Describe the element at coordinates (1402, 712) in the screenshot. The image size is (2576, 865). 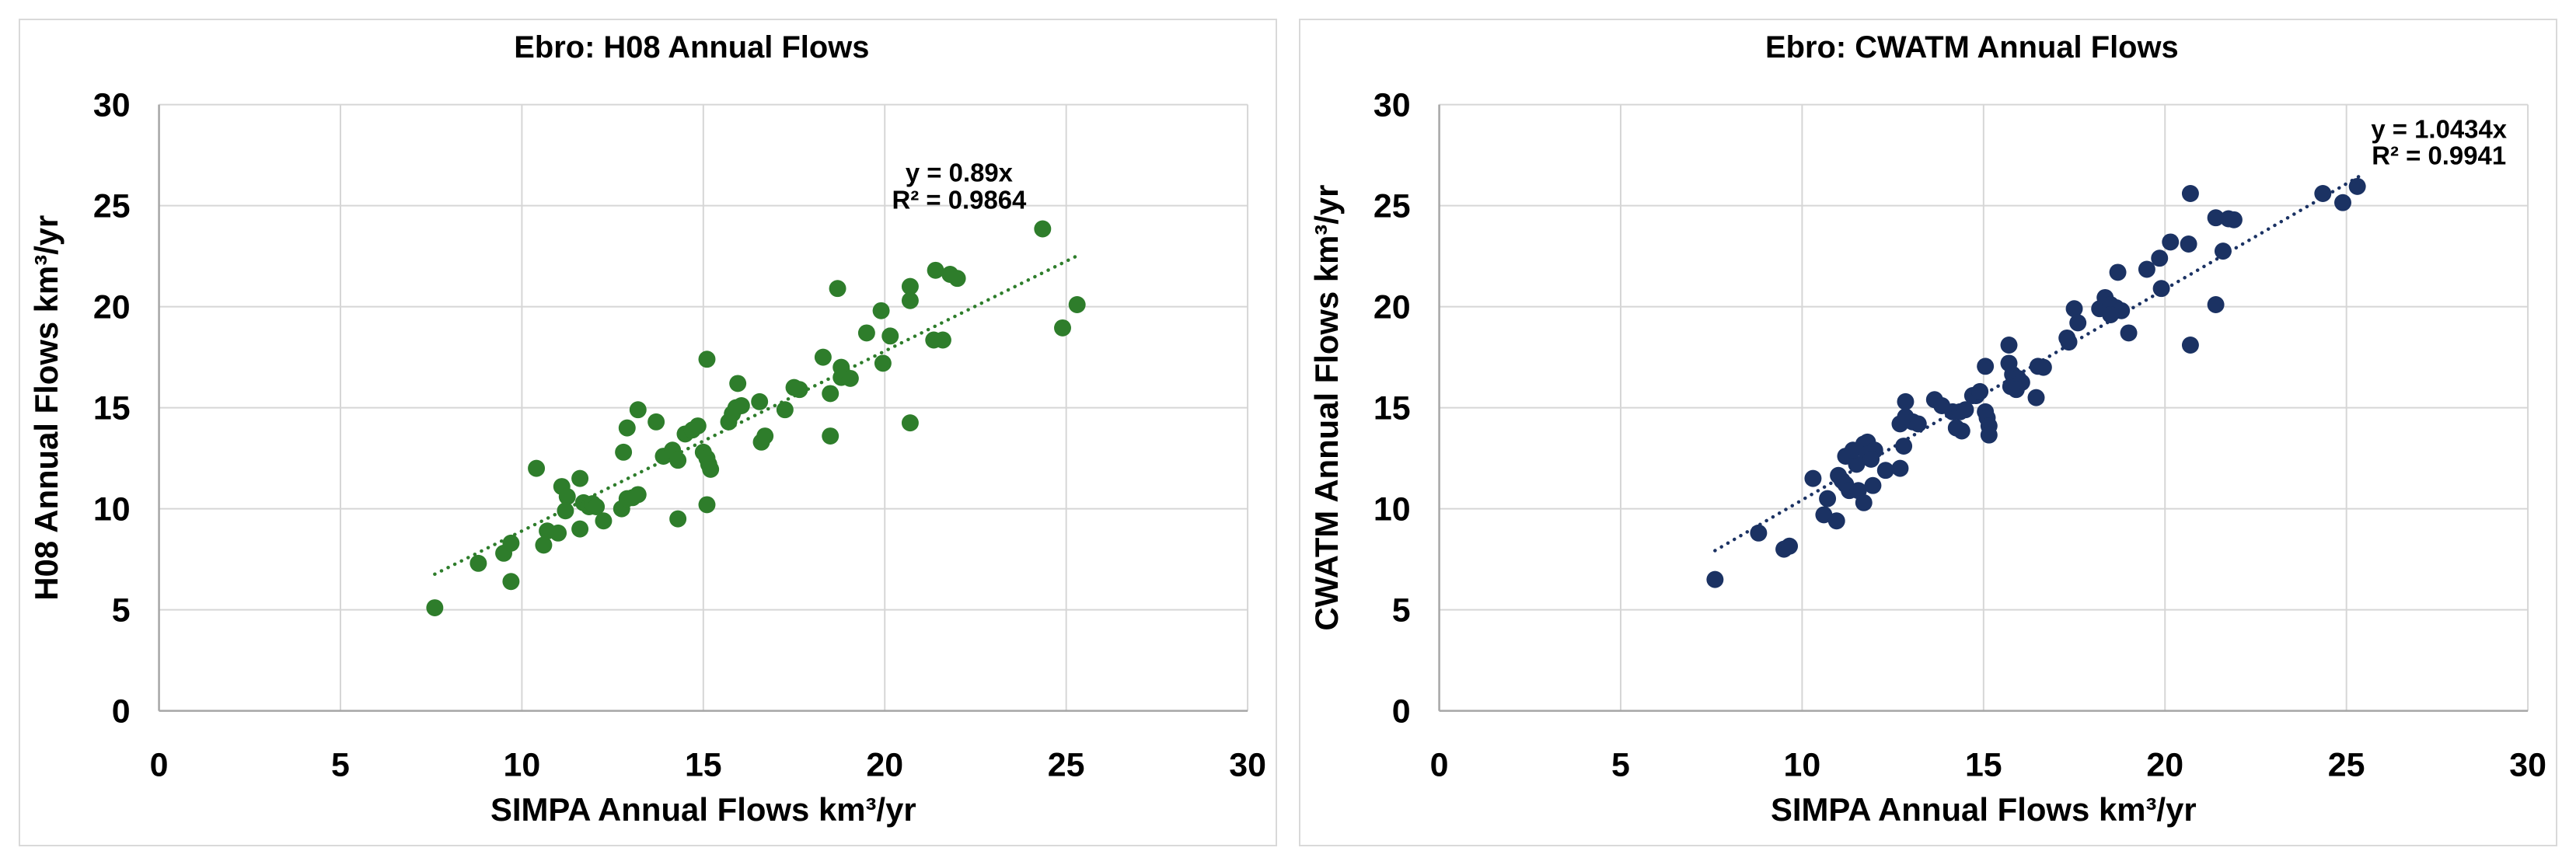
I see `y-tick-label: 0` at that location.